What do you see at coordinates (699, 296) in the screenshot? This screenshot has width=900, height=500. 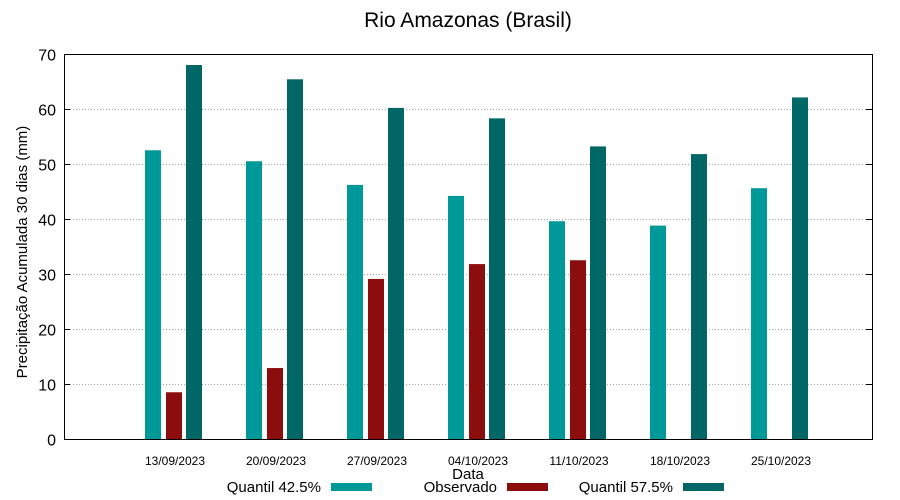 I see `bar-quantil-57-5--5` at bounding box center [699, 296].